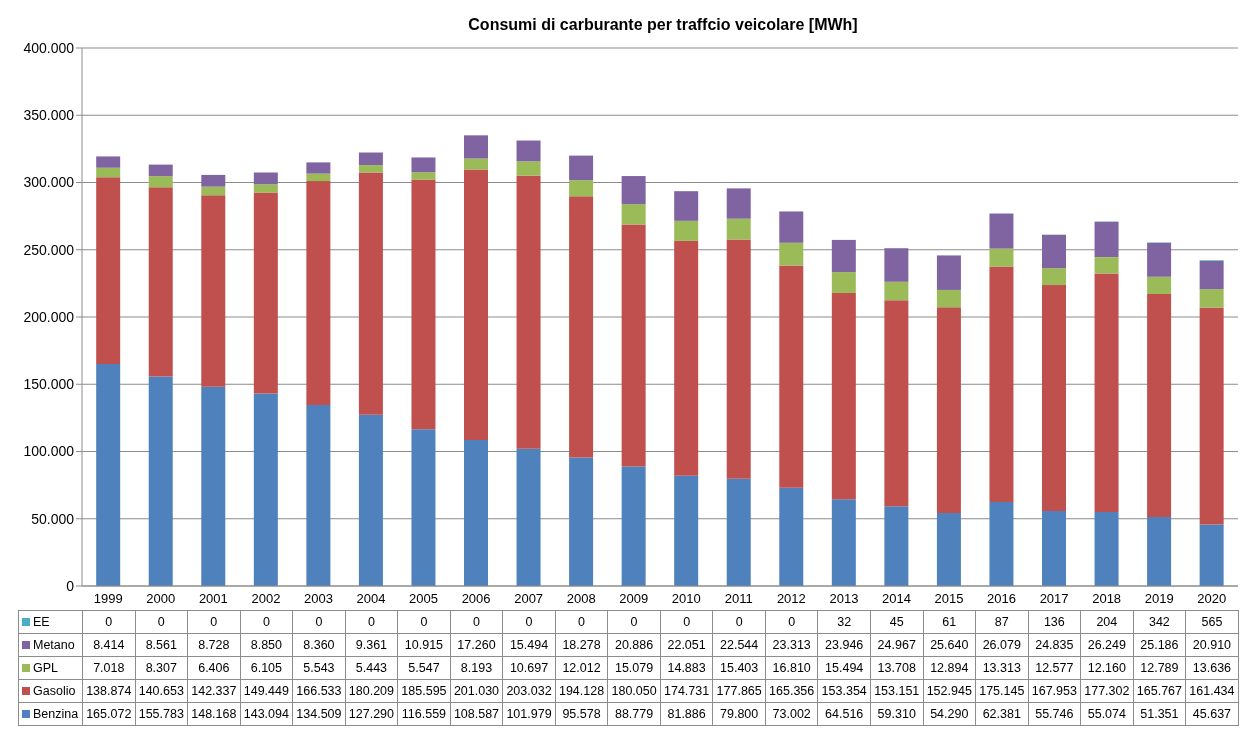 The width and height of the screenshot is (1252, 736). I want to click on x-tick-label: 2006, so click(476, 599).